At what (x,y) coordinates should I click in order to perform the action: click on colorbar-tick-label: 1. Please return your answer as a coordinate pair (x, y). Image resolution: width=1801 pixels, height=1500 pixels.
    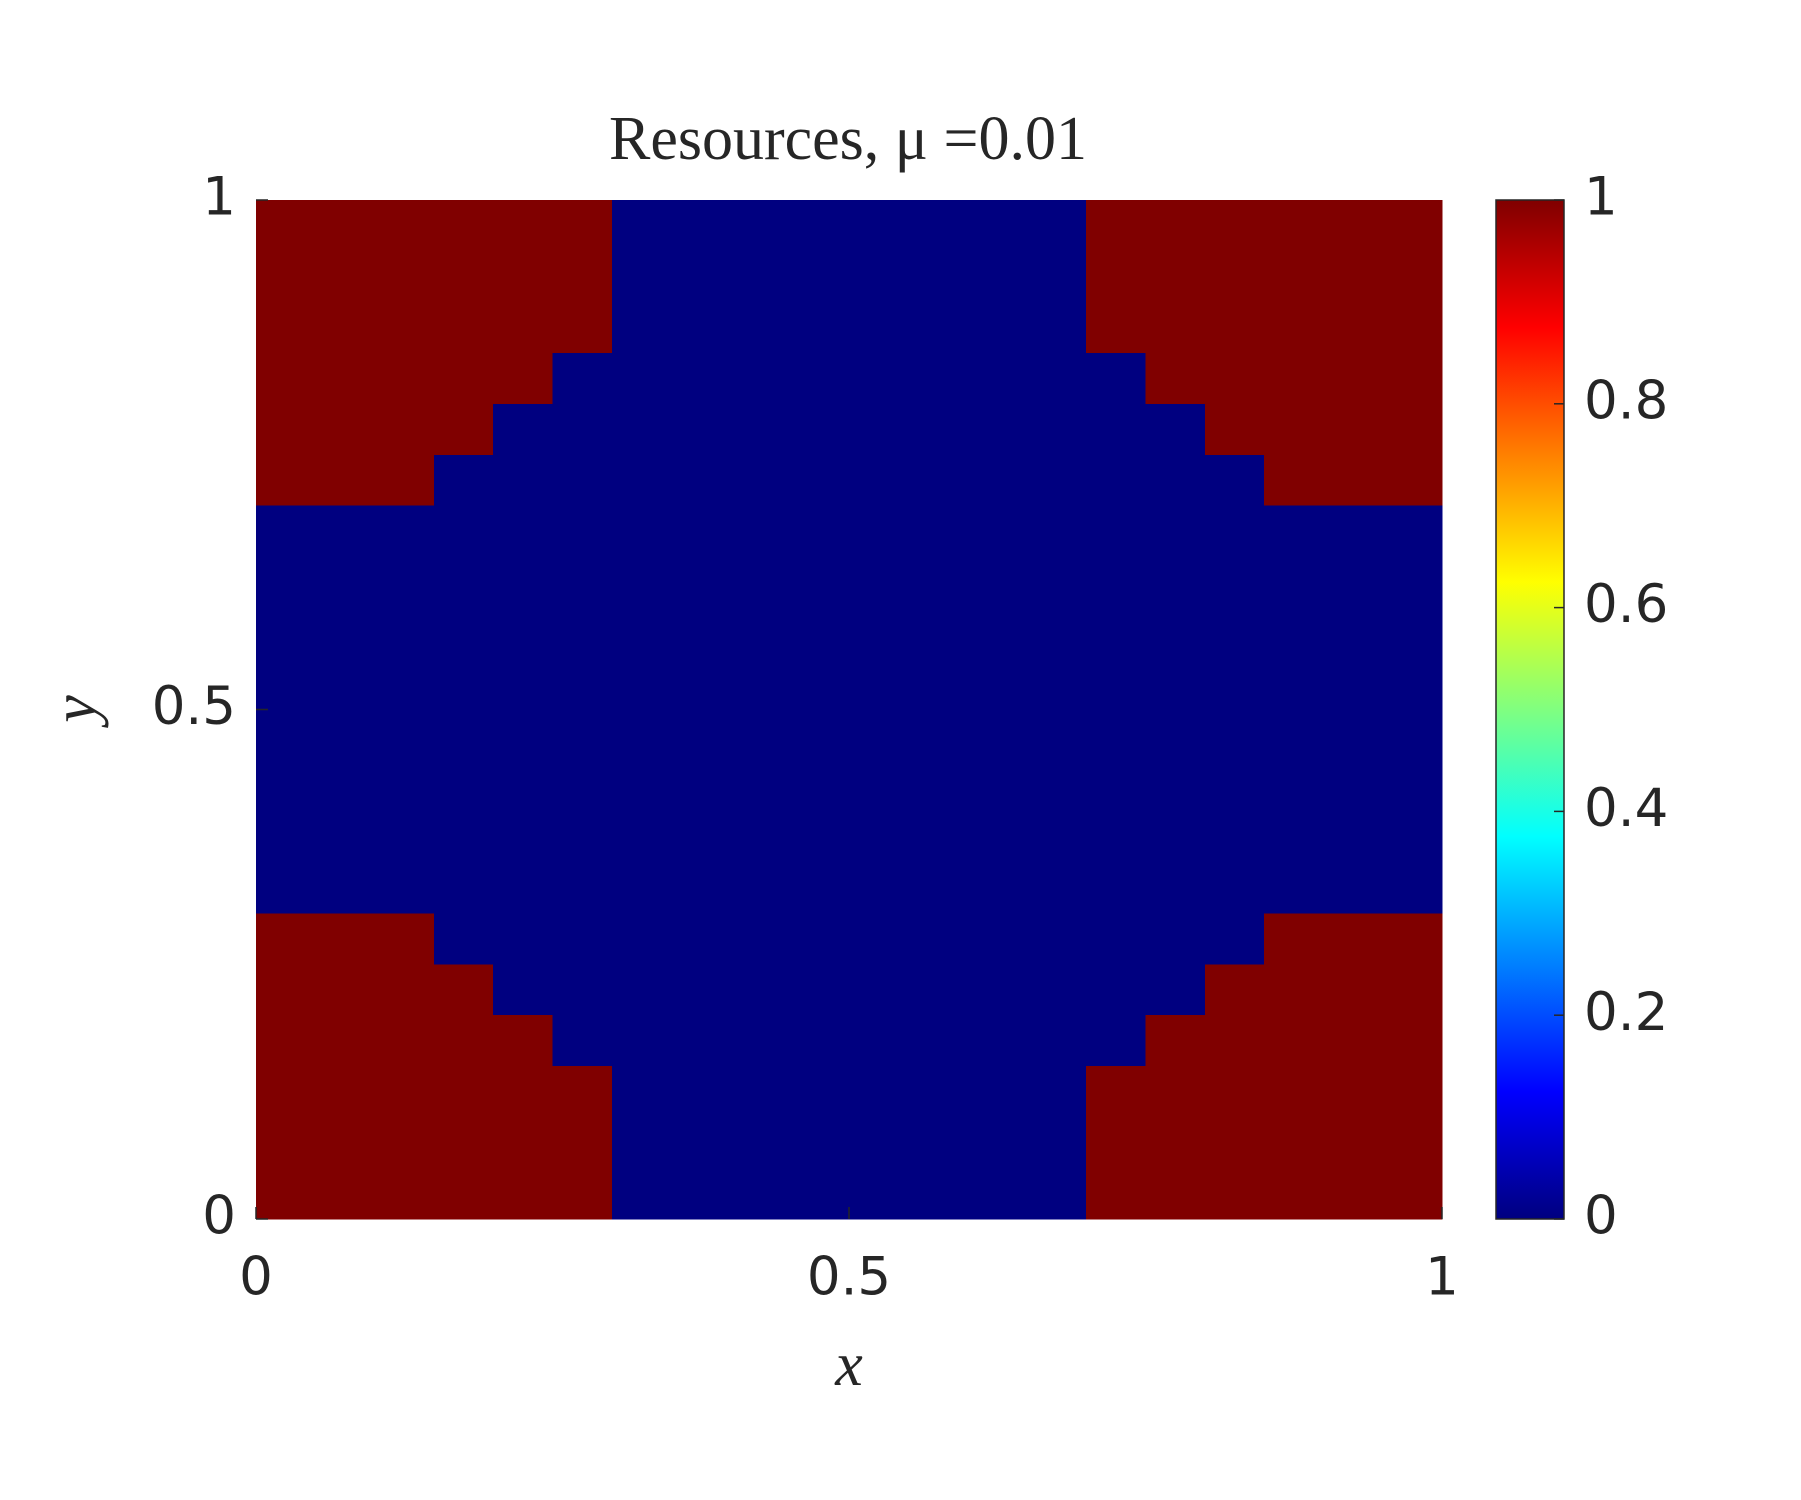
    Looking at the image, I should click on (1601, 197).